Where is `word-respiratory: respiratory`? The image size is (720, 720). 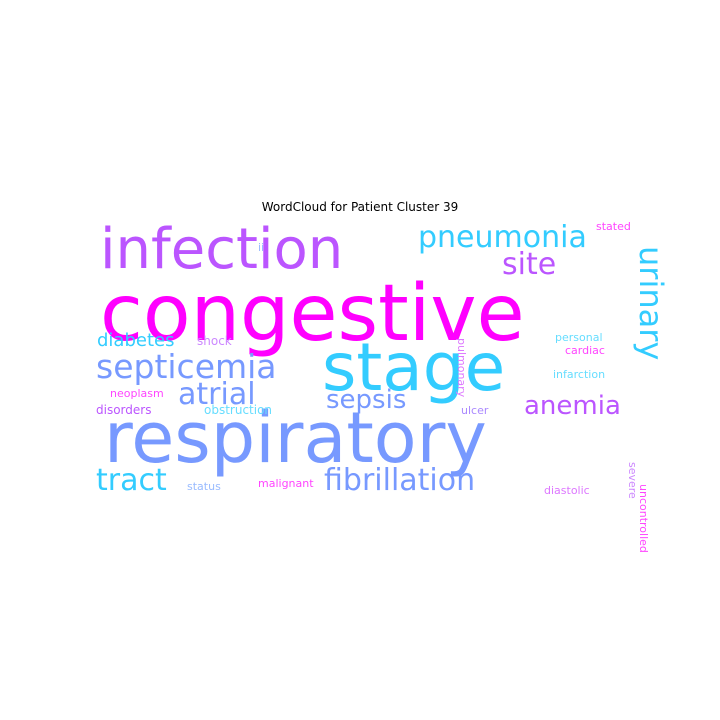 word-respiratory: respiratory is located at coordinates (295, 438).